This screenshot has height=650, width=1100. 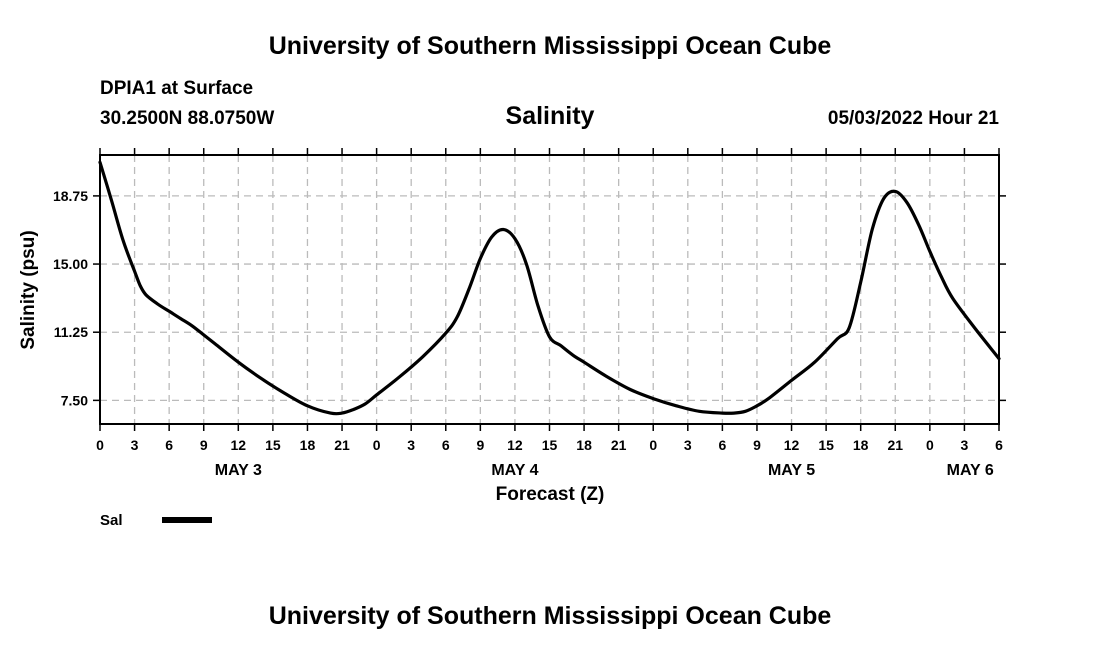 What do you see at coordinates (514, 470) in the screenshot?
I see `date-label: MAY 4` at bounding box center [514, 470].